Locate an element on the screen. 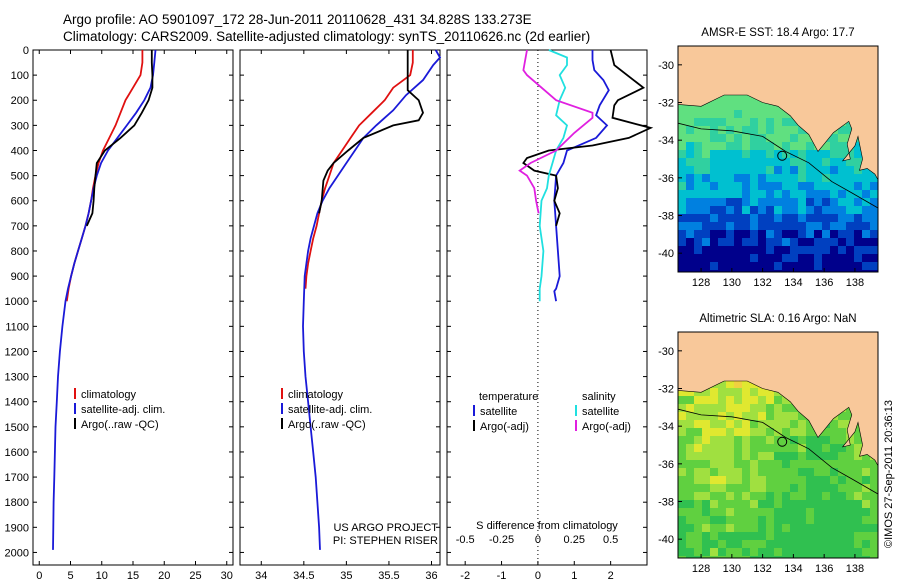 The width and height of the screenshot is (900, 580). depth-tick-label: 1900 is located at coordinates (17, 528).